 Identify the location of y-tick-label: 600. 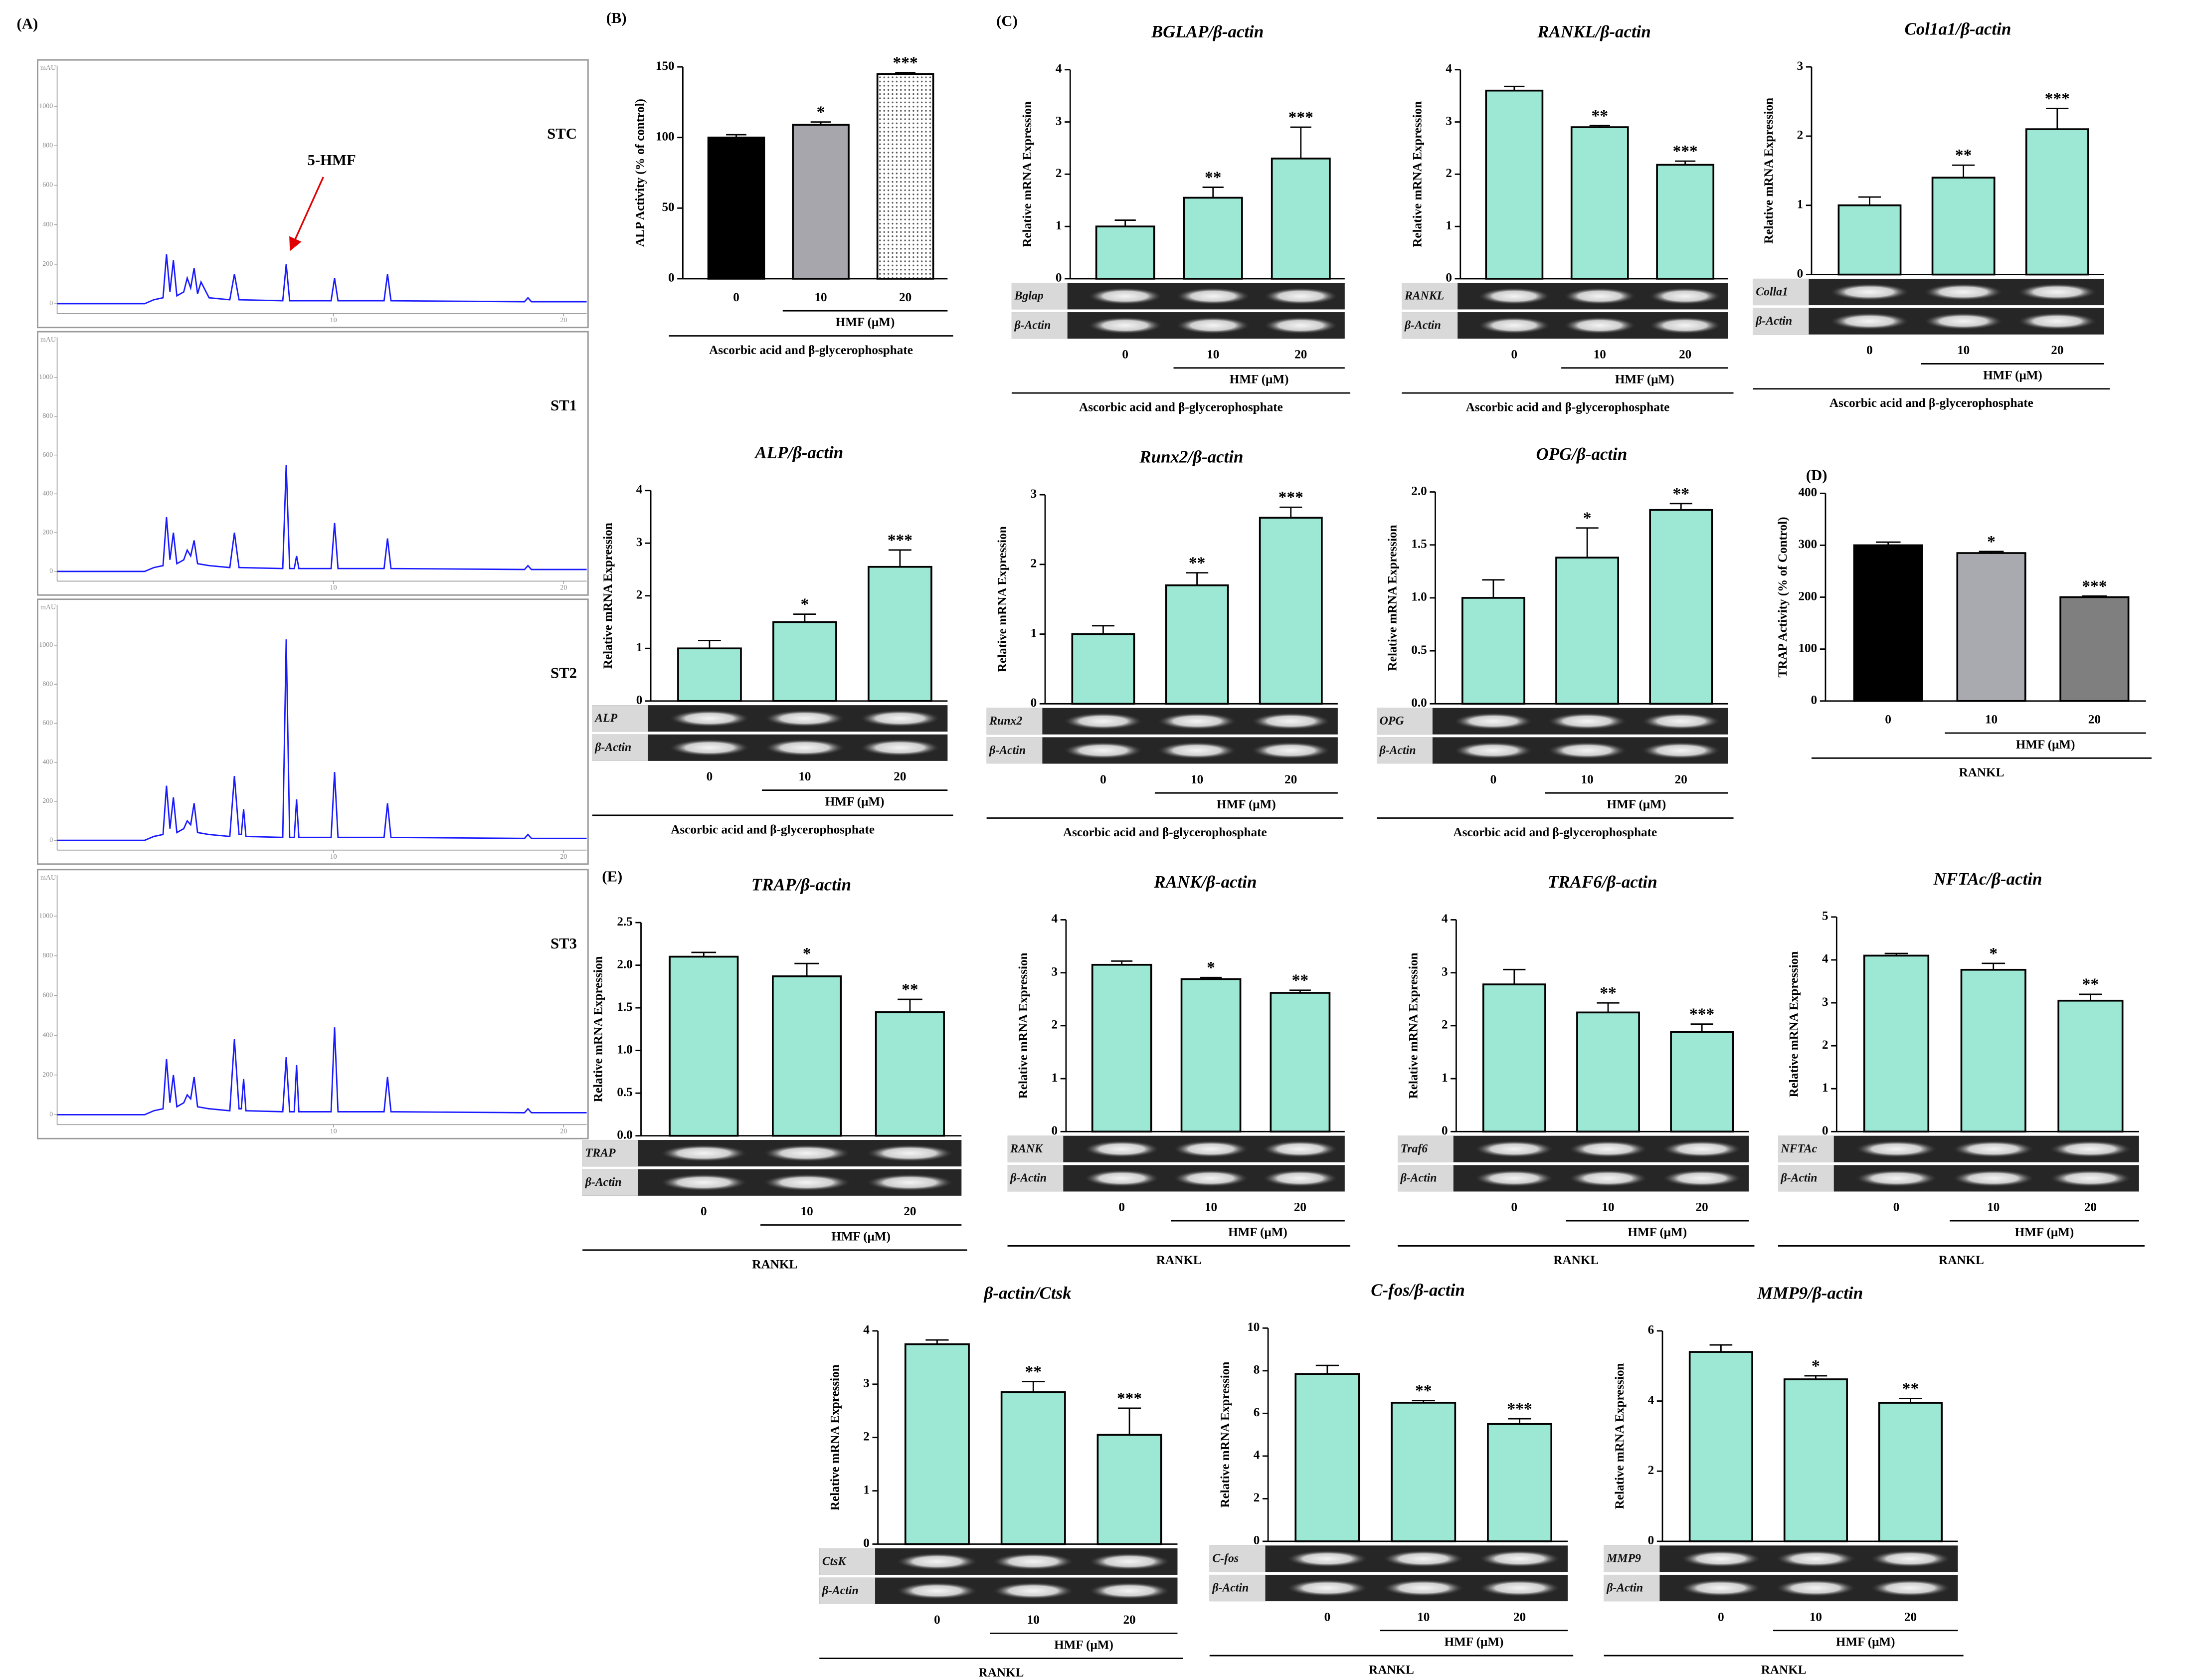
(47, 724).